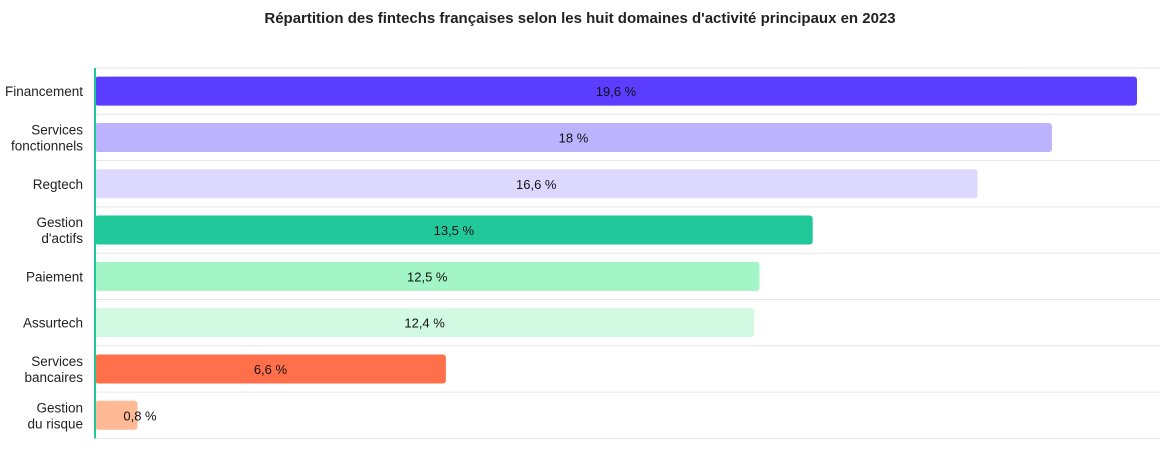 The image size is (1160, 450). I want to click on data-label: 6,6 %, so click(271, 369).